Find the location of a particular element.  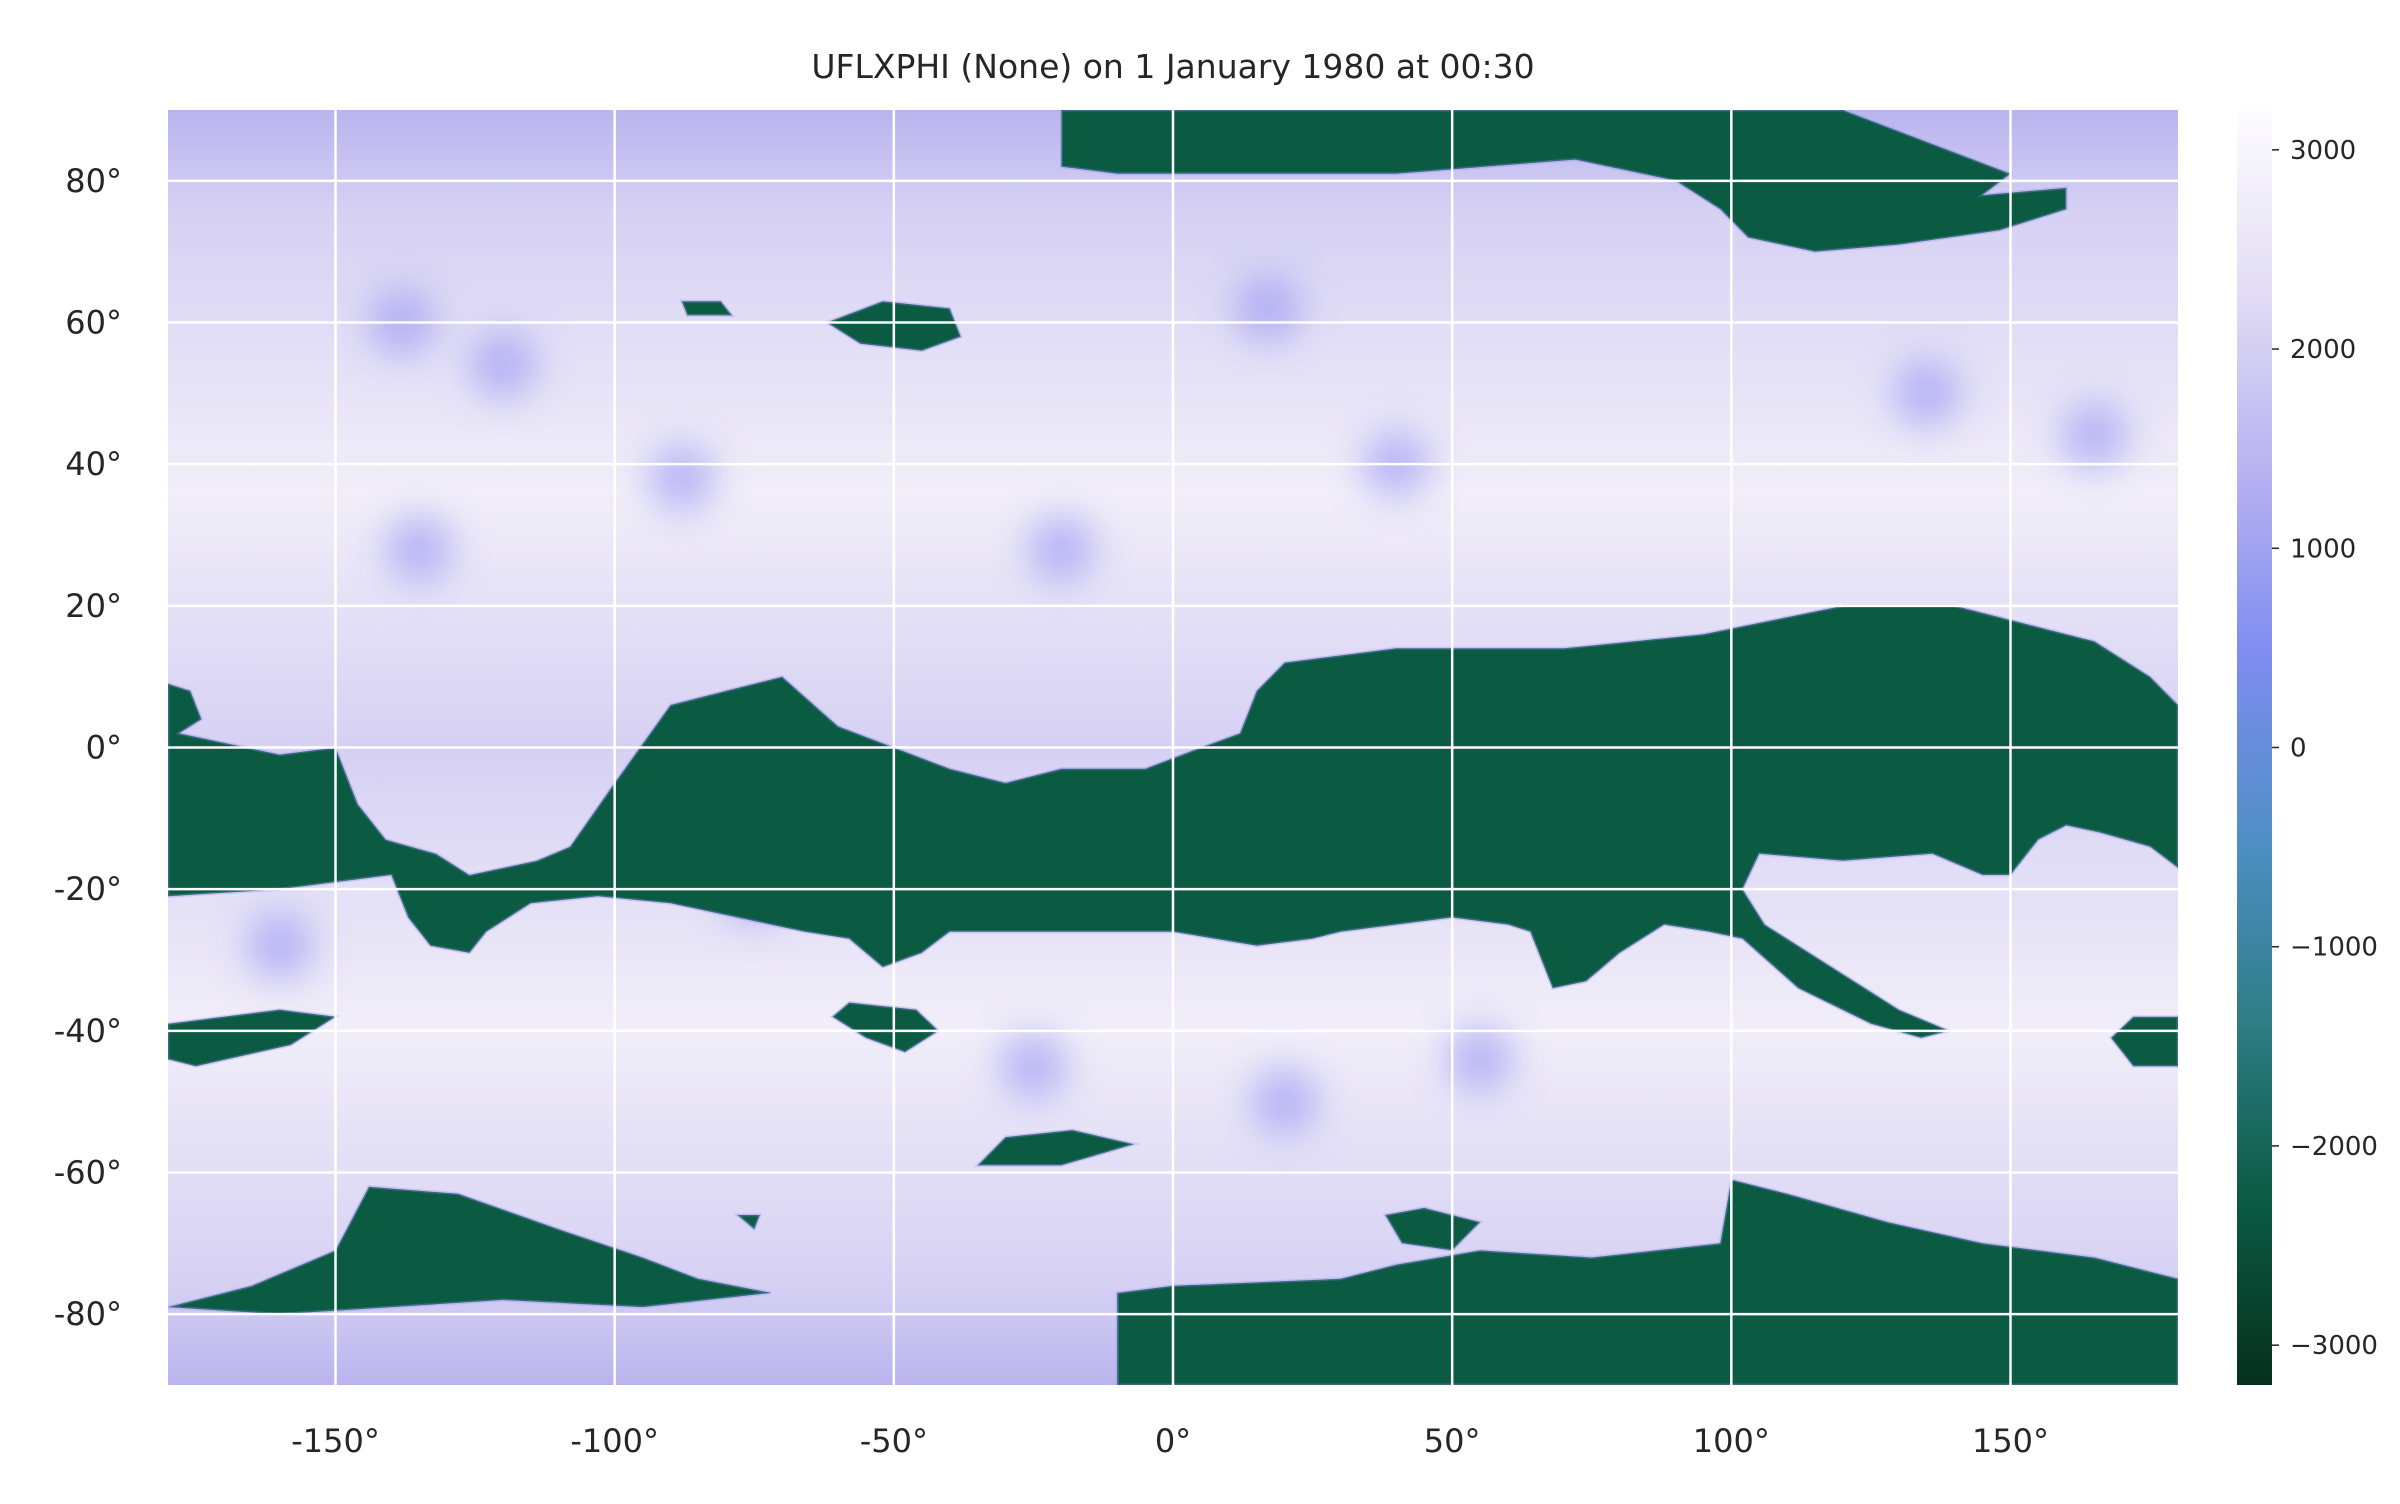

y-tick-labels: 80° 60° 40° 20° 0° -20° -40° -60° -80° is located at coordinates (88, 747).